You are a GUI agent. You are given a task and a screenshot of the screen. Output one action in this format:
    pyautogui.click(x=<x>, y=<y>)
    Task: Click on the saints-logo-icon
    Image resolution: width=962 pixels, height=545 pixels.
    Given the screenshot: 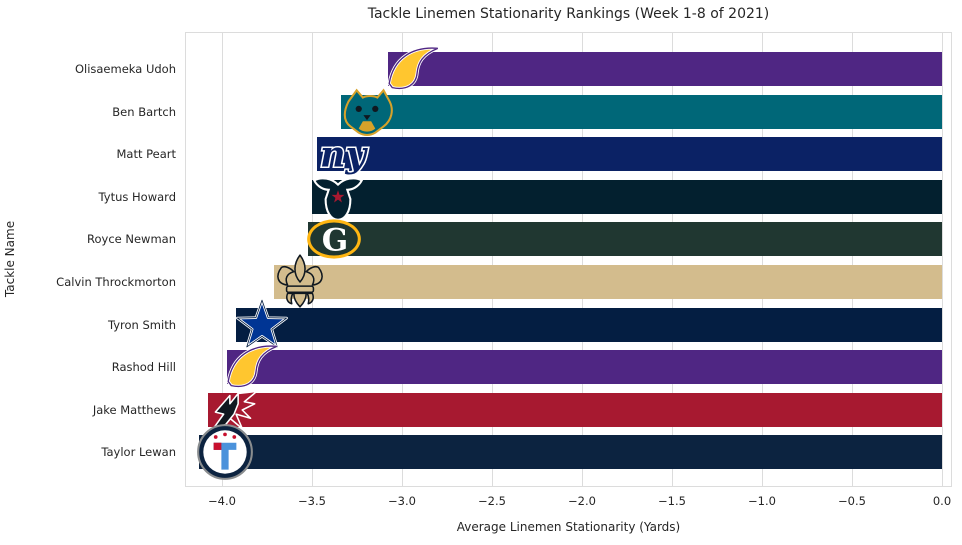 What is the action you would take?
    pyautogui.click(x=300, y=282)
    